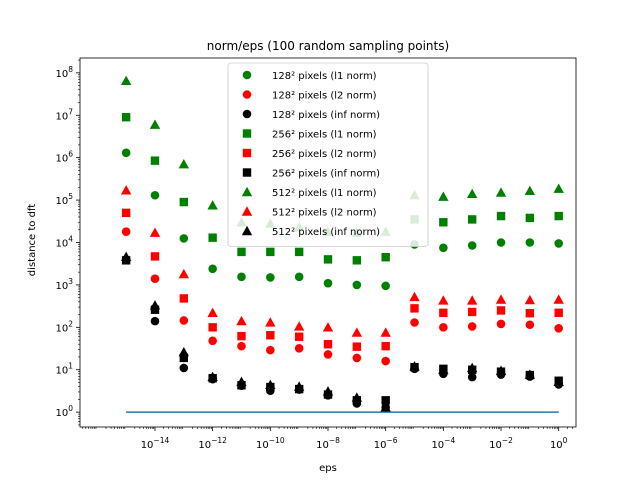 Image resolution: width=640 pixels, height=480 pixels. What do you see at coordinates (64, 199) in the screenshot?
I see `y-tick-label: 10⁵` at bounding box center [64, 199].